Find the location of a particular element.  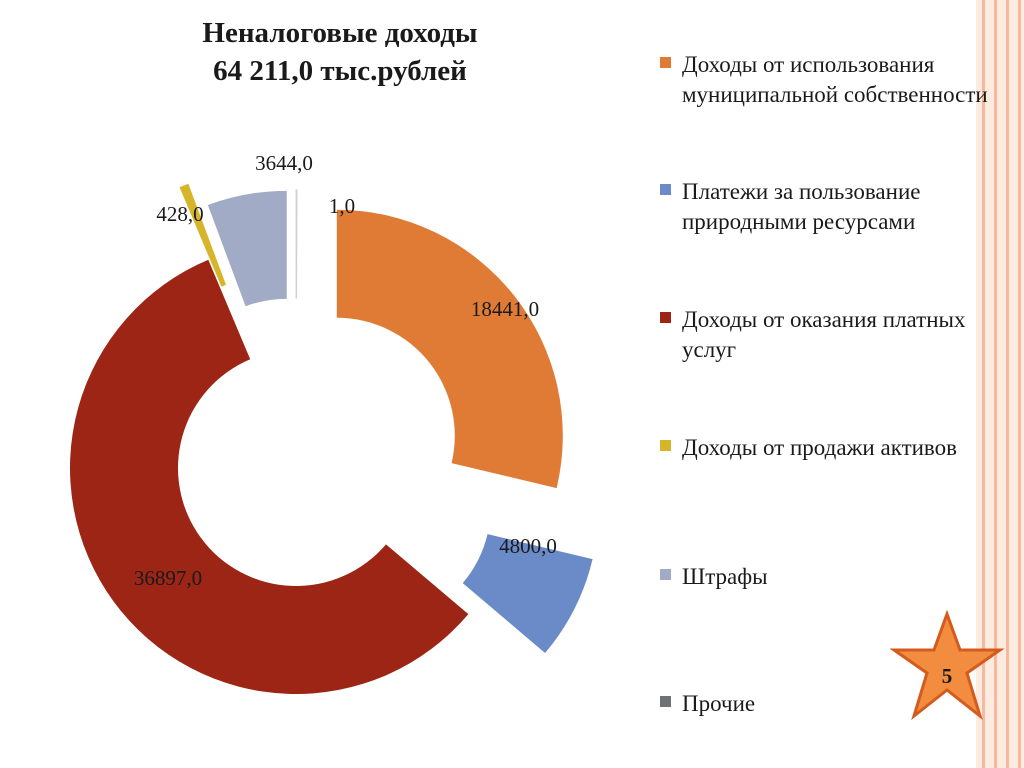

chart-title: Неналоговые доходы 64 211,0 тыс.рублей is located at coordinates (340, 52).